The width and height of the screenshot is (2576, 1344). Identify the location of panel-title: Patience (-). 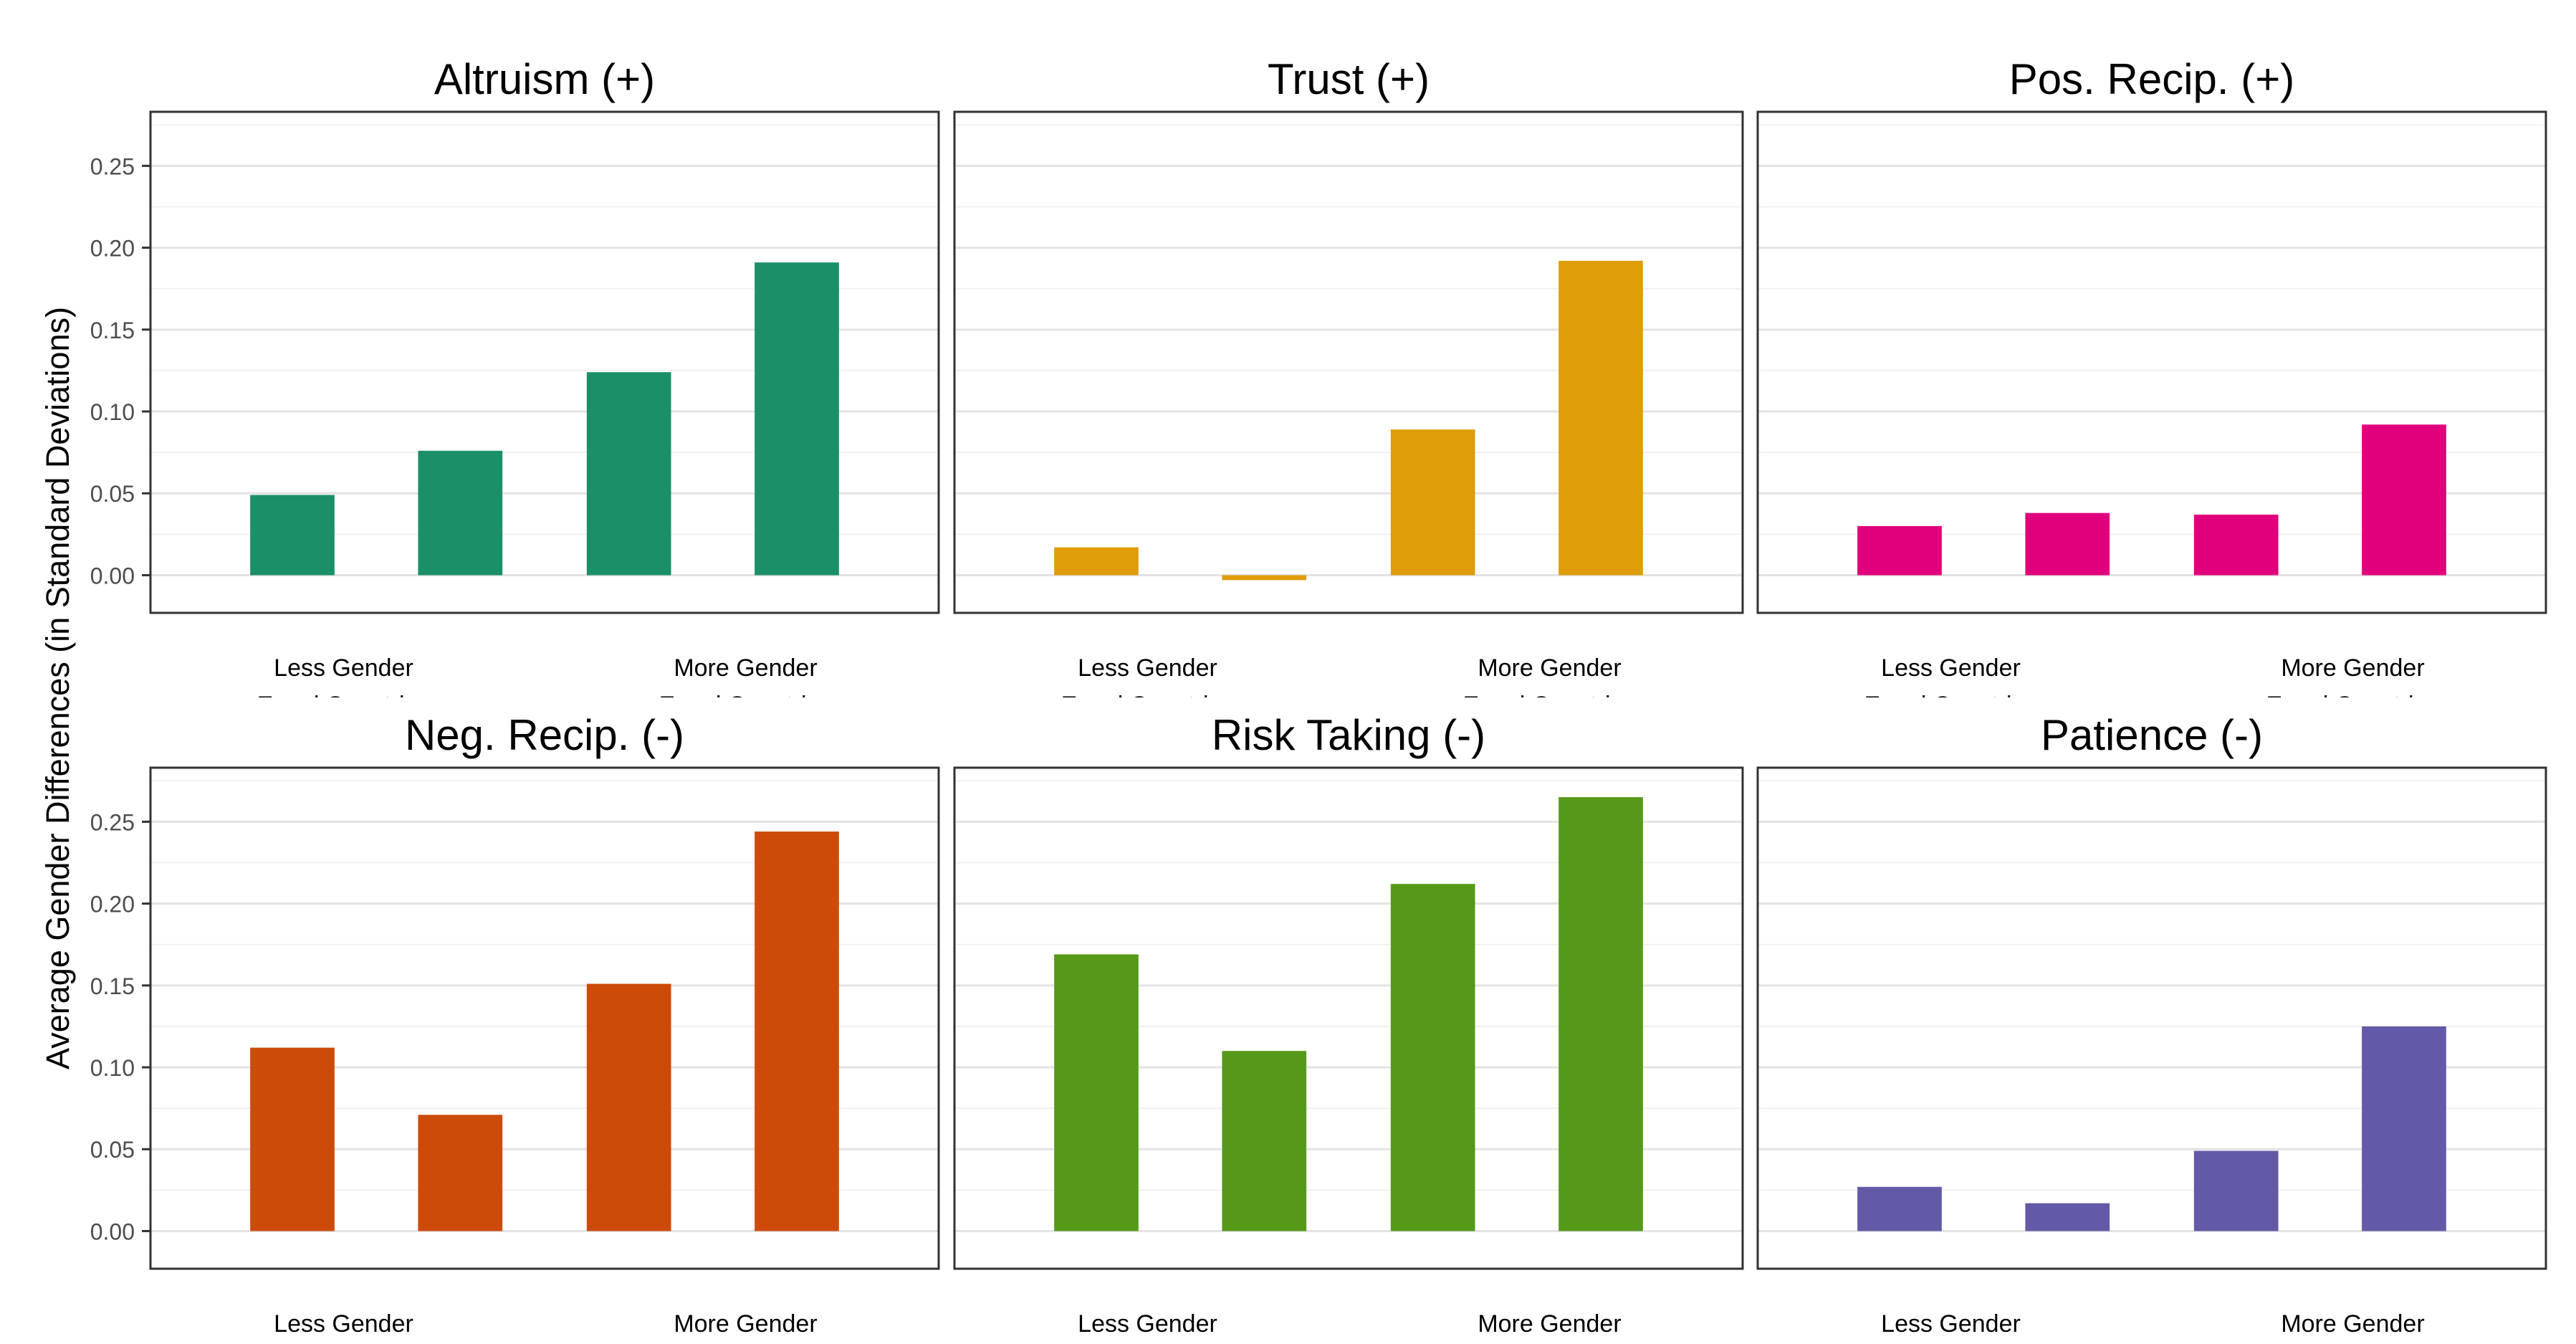
(2152, 735).